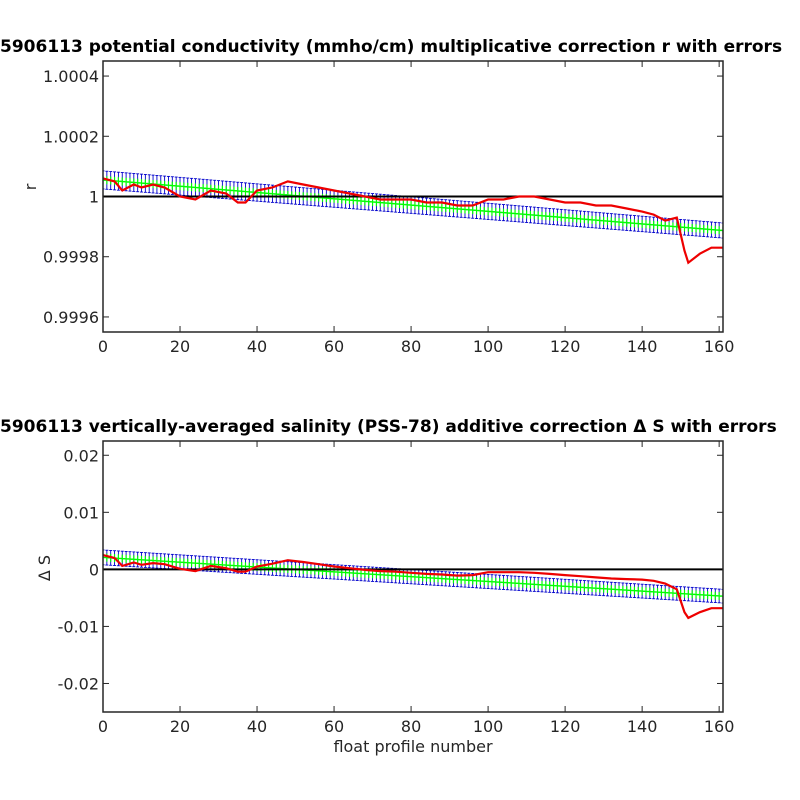  What do you see at coordinates (565, 726) in the screenshot?
I see `x-tick-label-bottom: 120` at bounding box center [565, 726].